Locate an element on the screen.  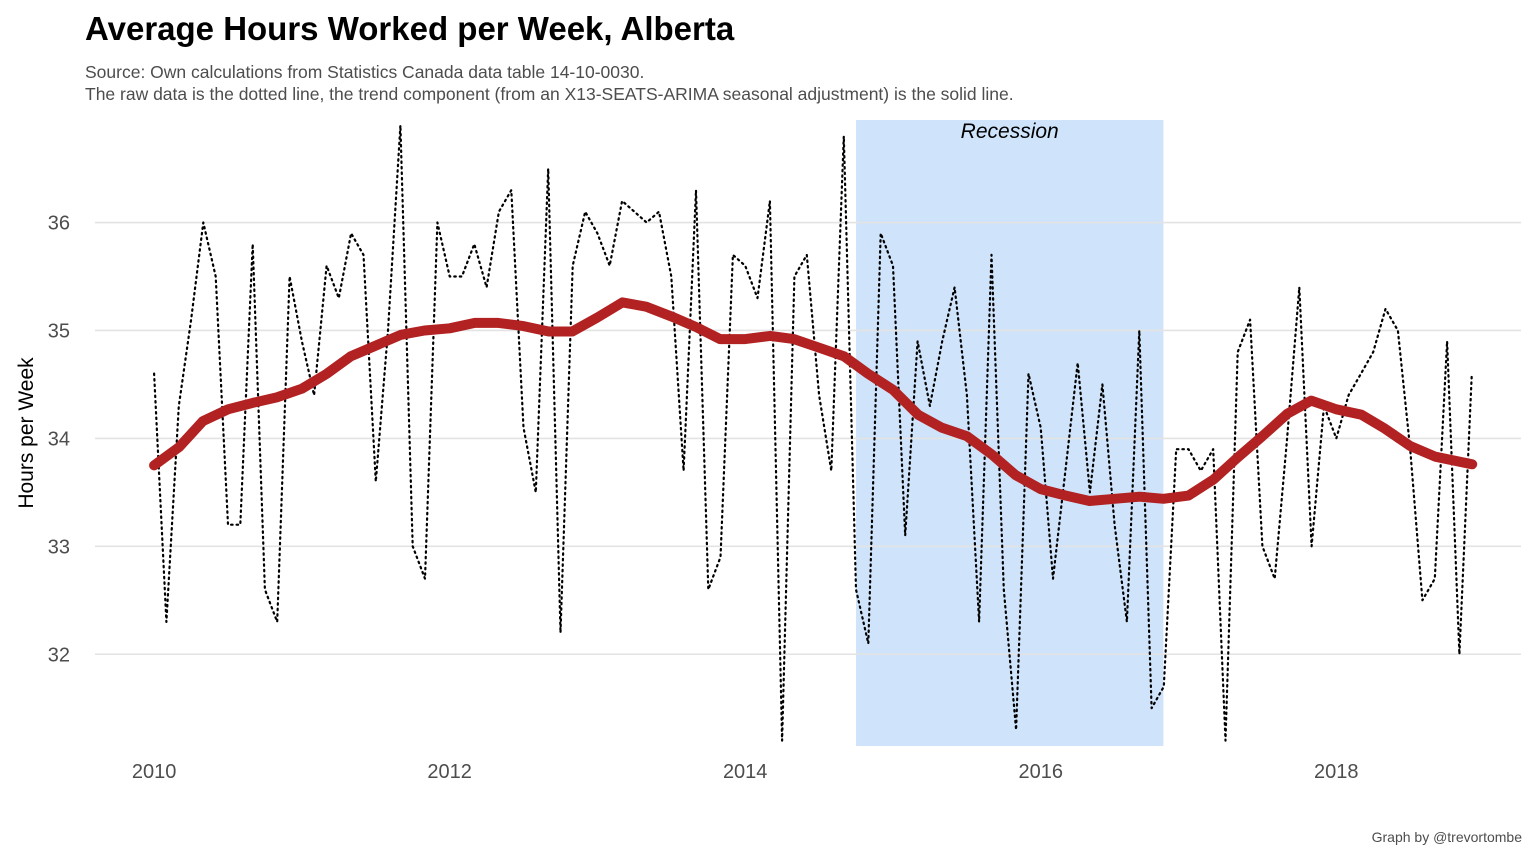
y-tick-label: 33 is located at coordinates (59, 547).